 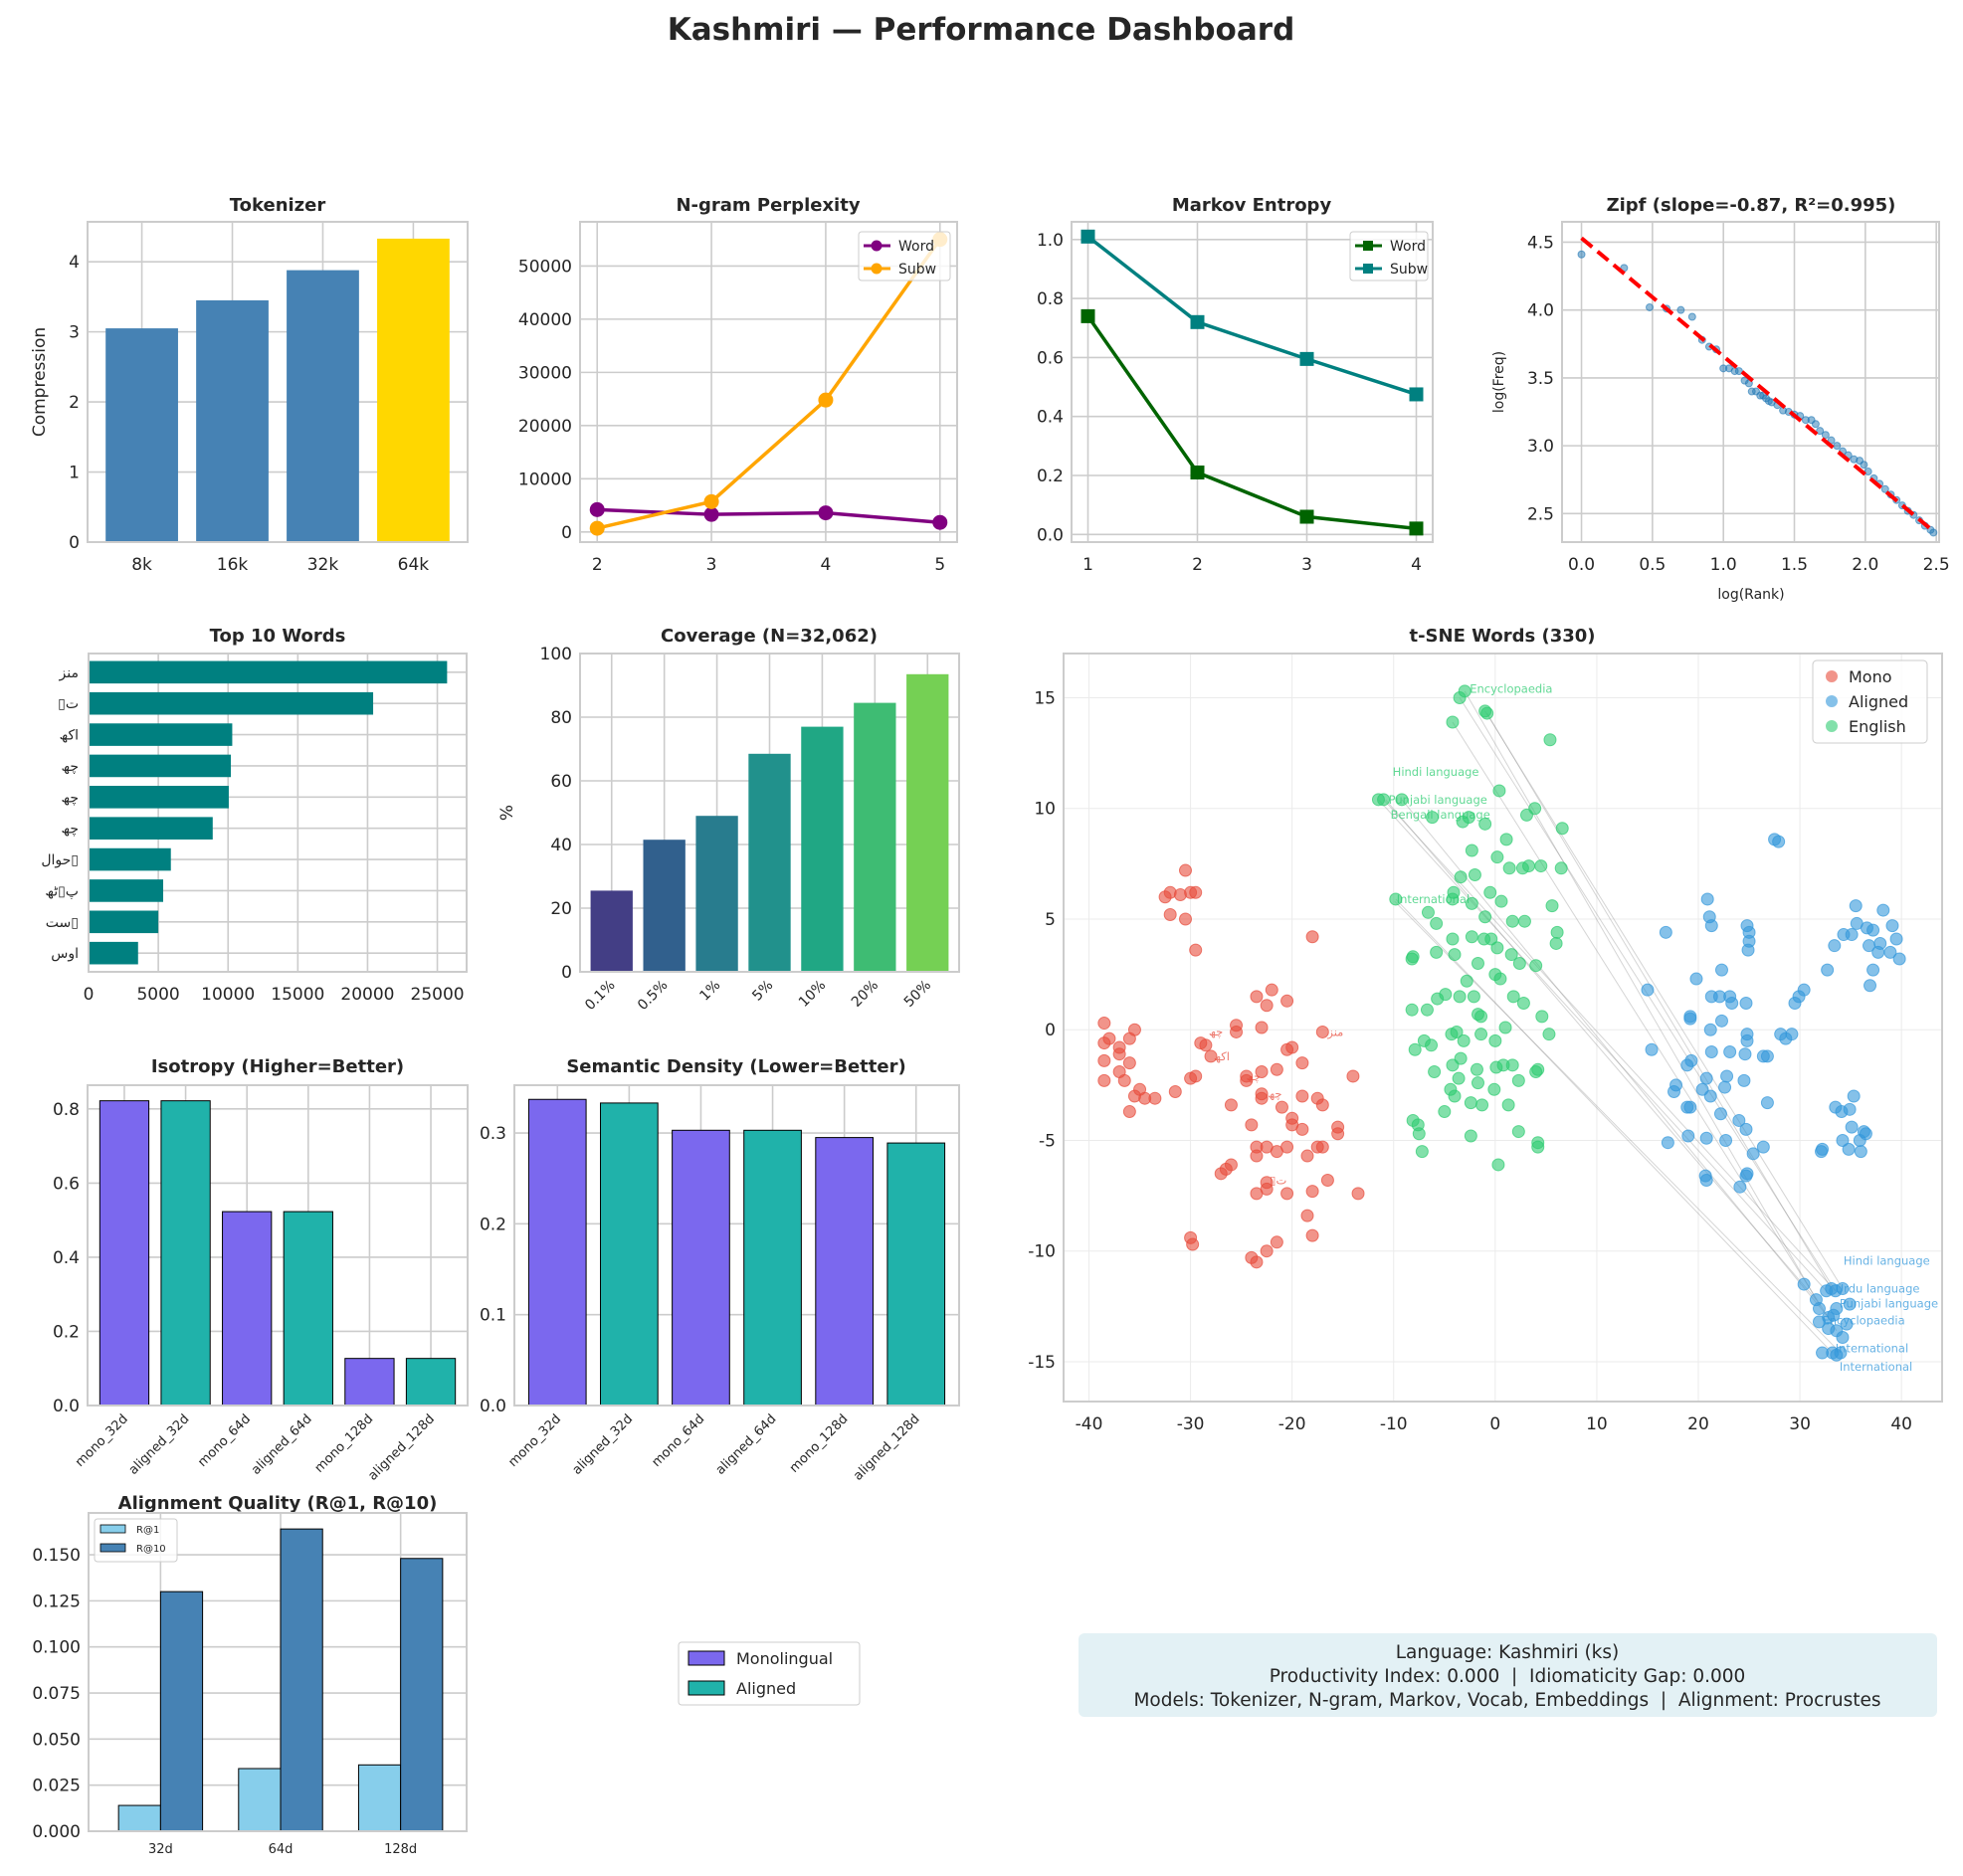 I want to click on monolingual-label: Monolingual, so click(x=785, y=1658).